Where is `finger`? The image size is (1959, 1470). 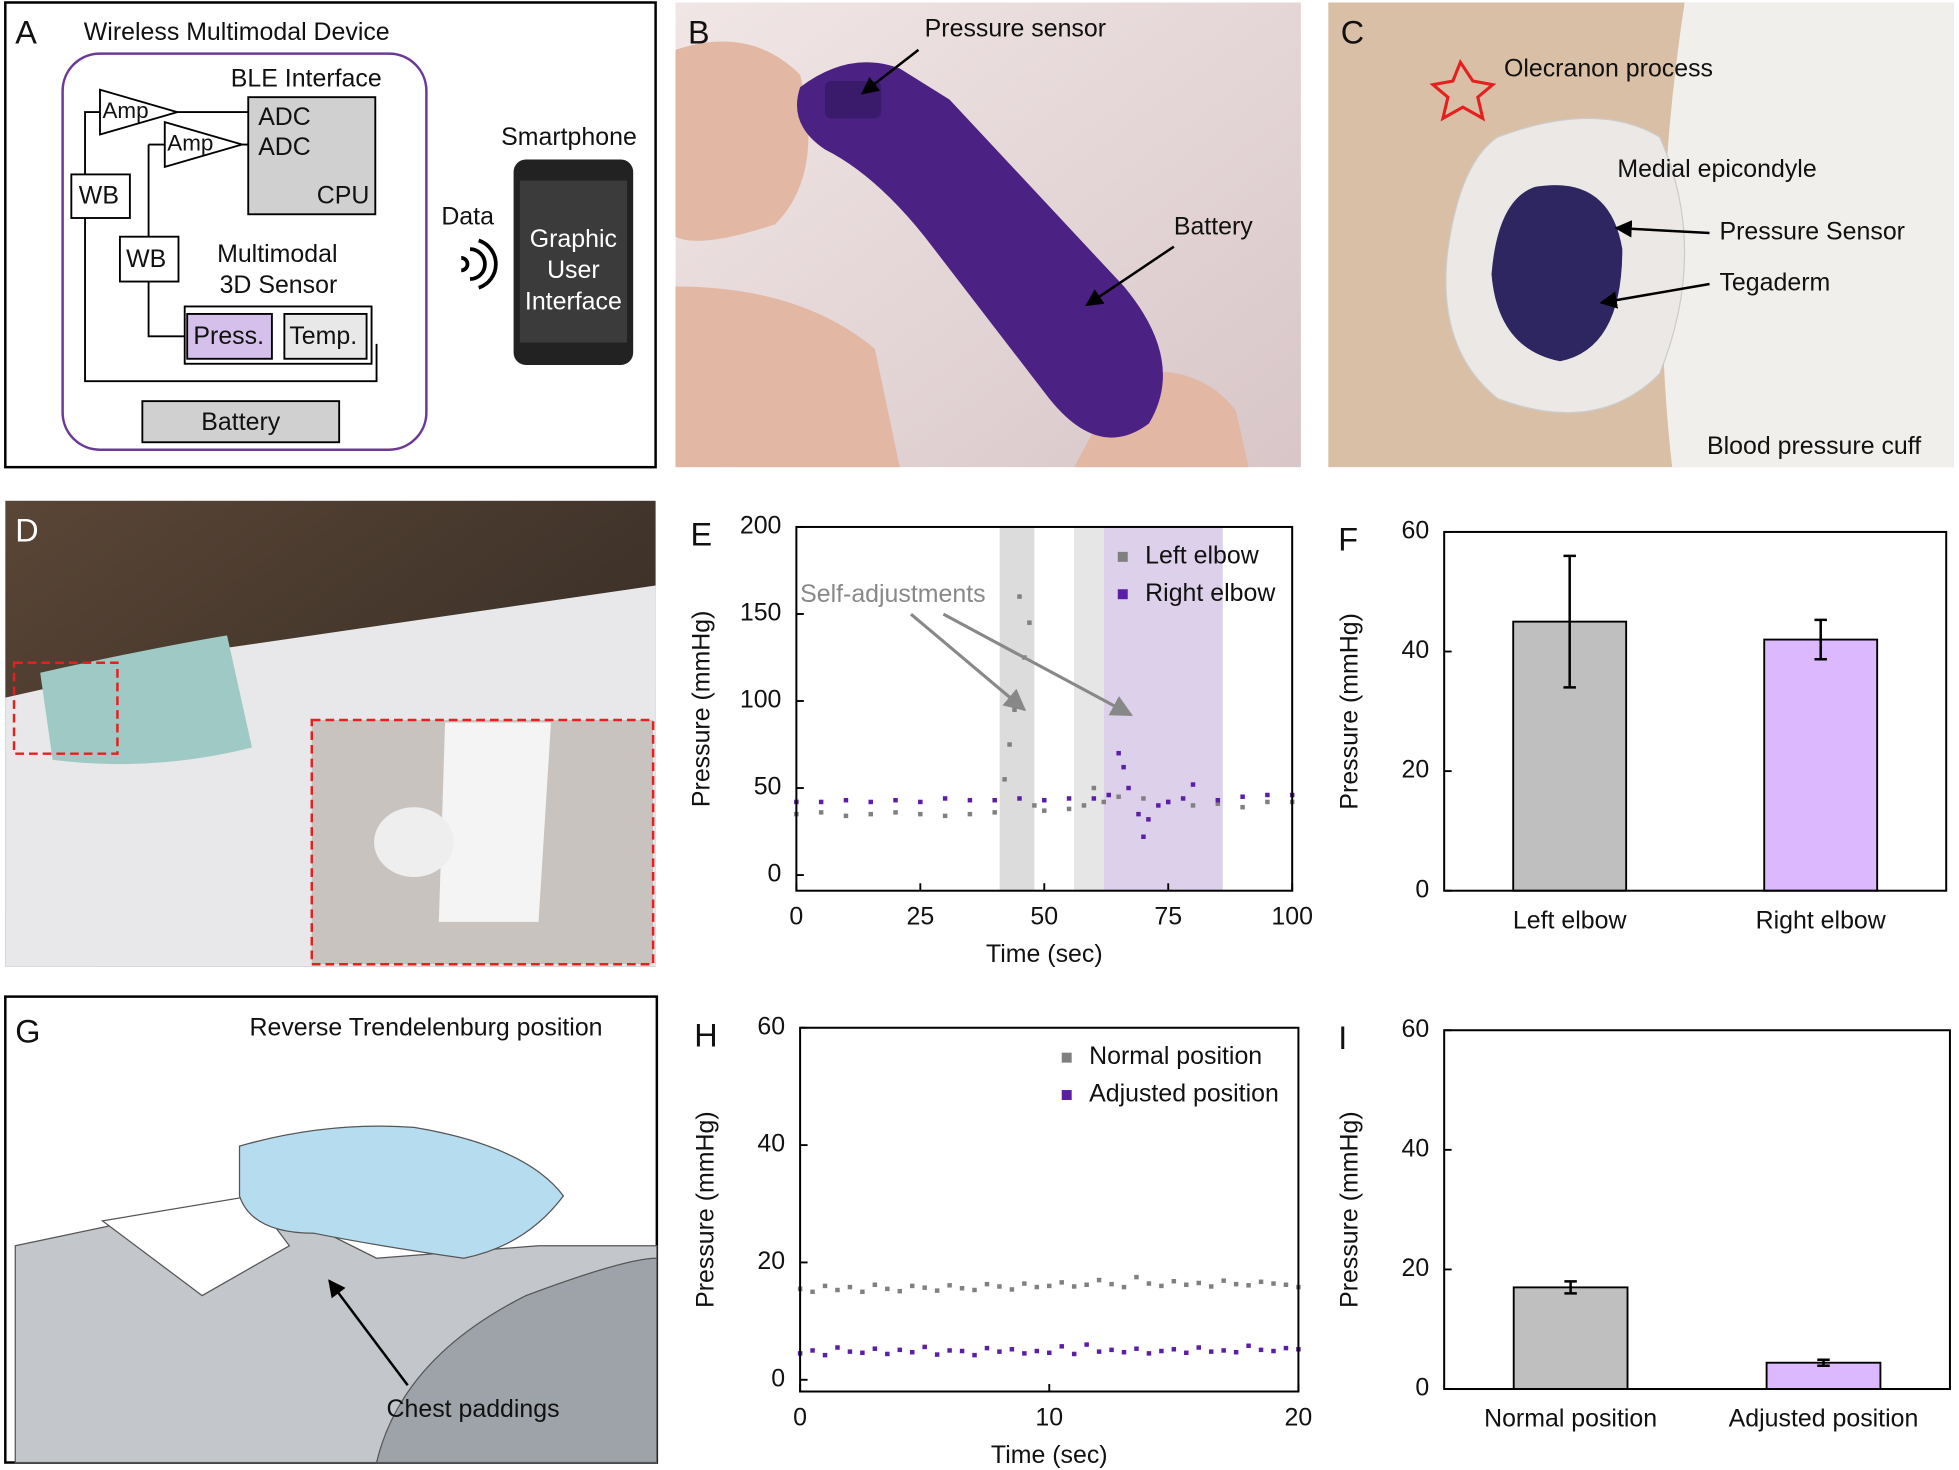 finger is located at coordinates (962, 254).